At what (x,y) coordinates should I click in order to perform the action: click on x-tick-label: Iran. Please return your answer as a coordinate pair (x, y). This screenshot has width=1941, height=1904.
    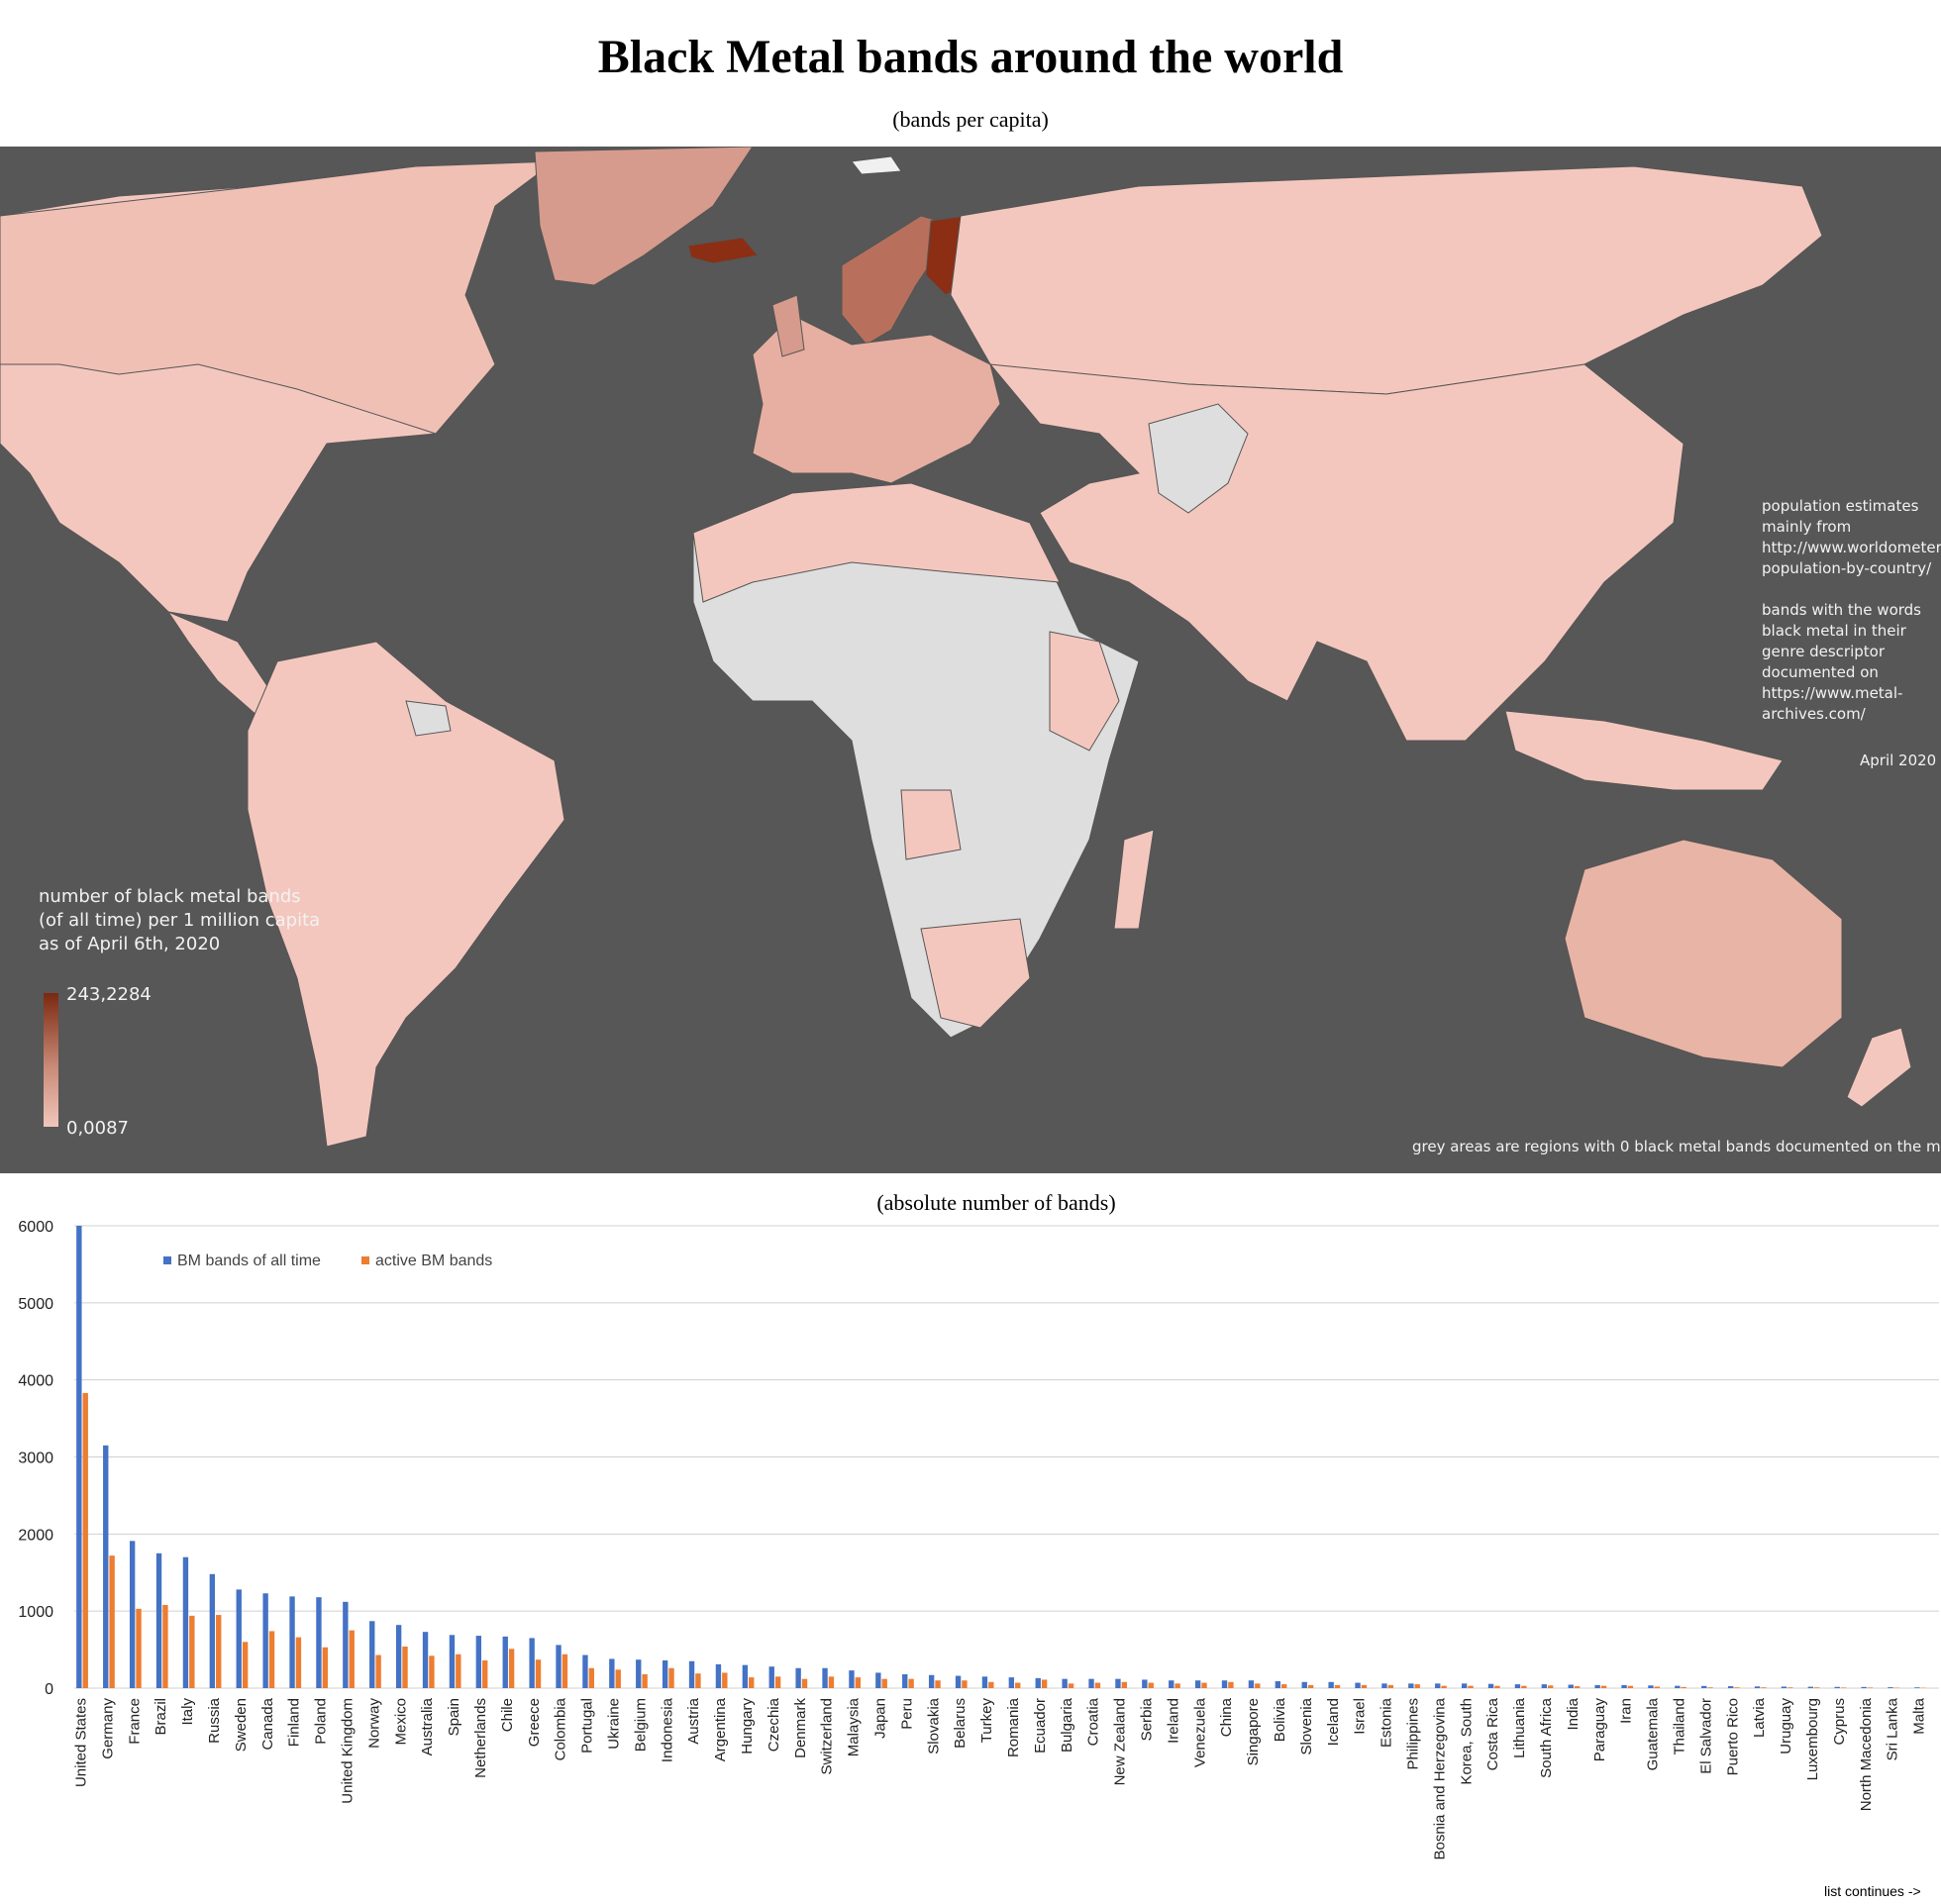
    Looking at the image, I should click on (1626, 1711).